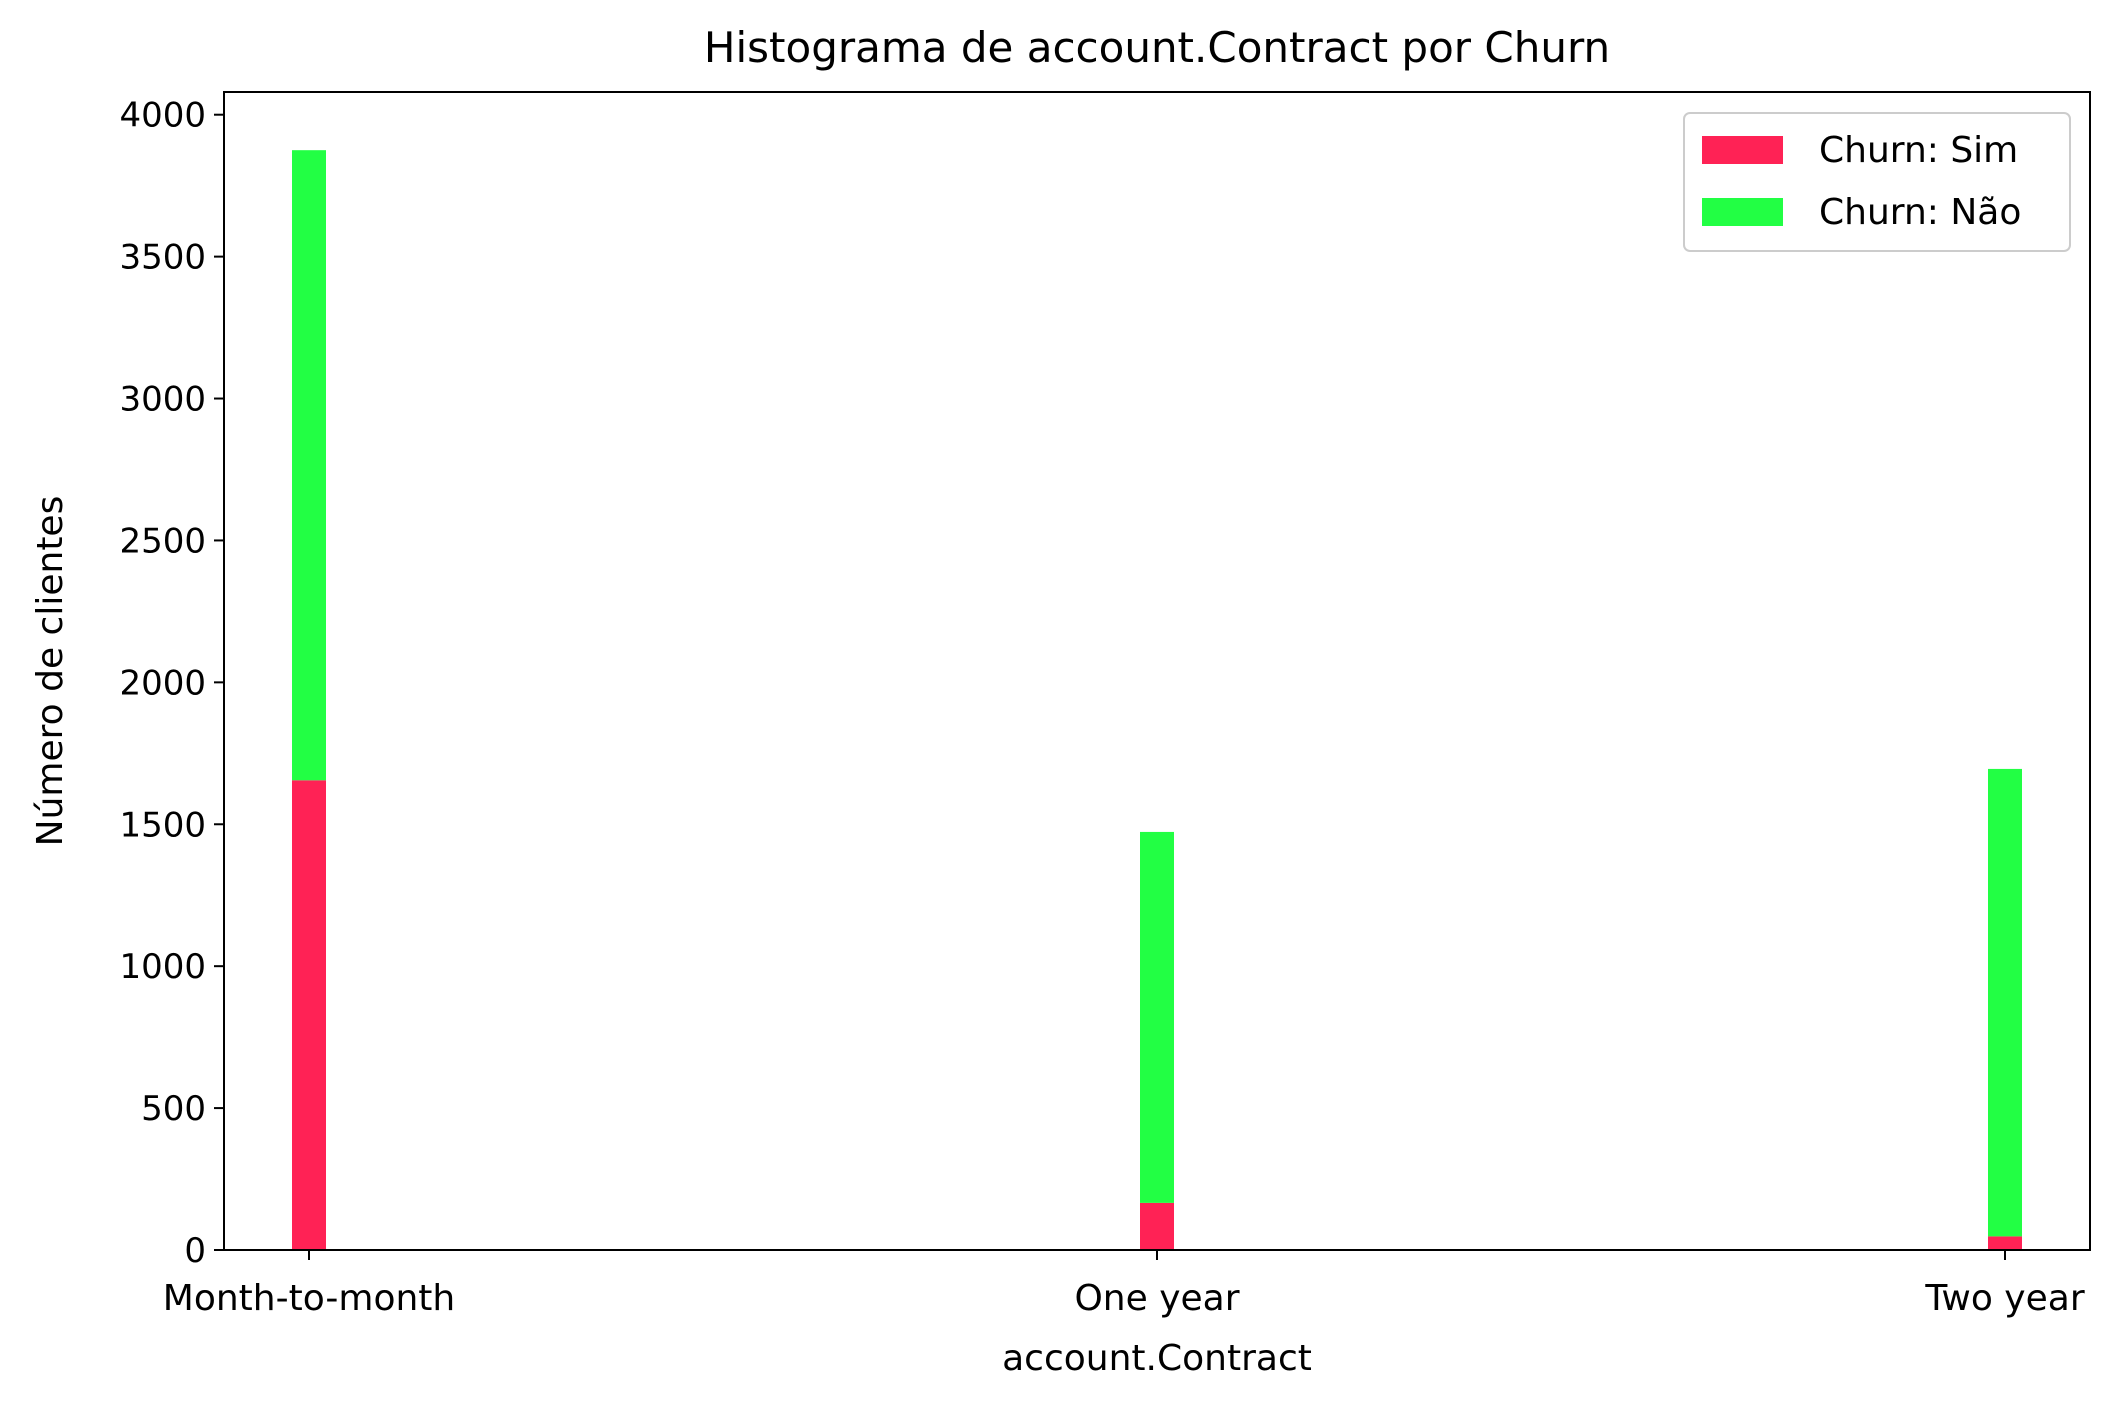 The height and width of the screenshot is (1407, 2121). Describe the element at coordinates (162, 541) in the screenshot. I see `y-tick-label: 2500` at that location.